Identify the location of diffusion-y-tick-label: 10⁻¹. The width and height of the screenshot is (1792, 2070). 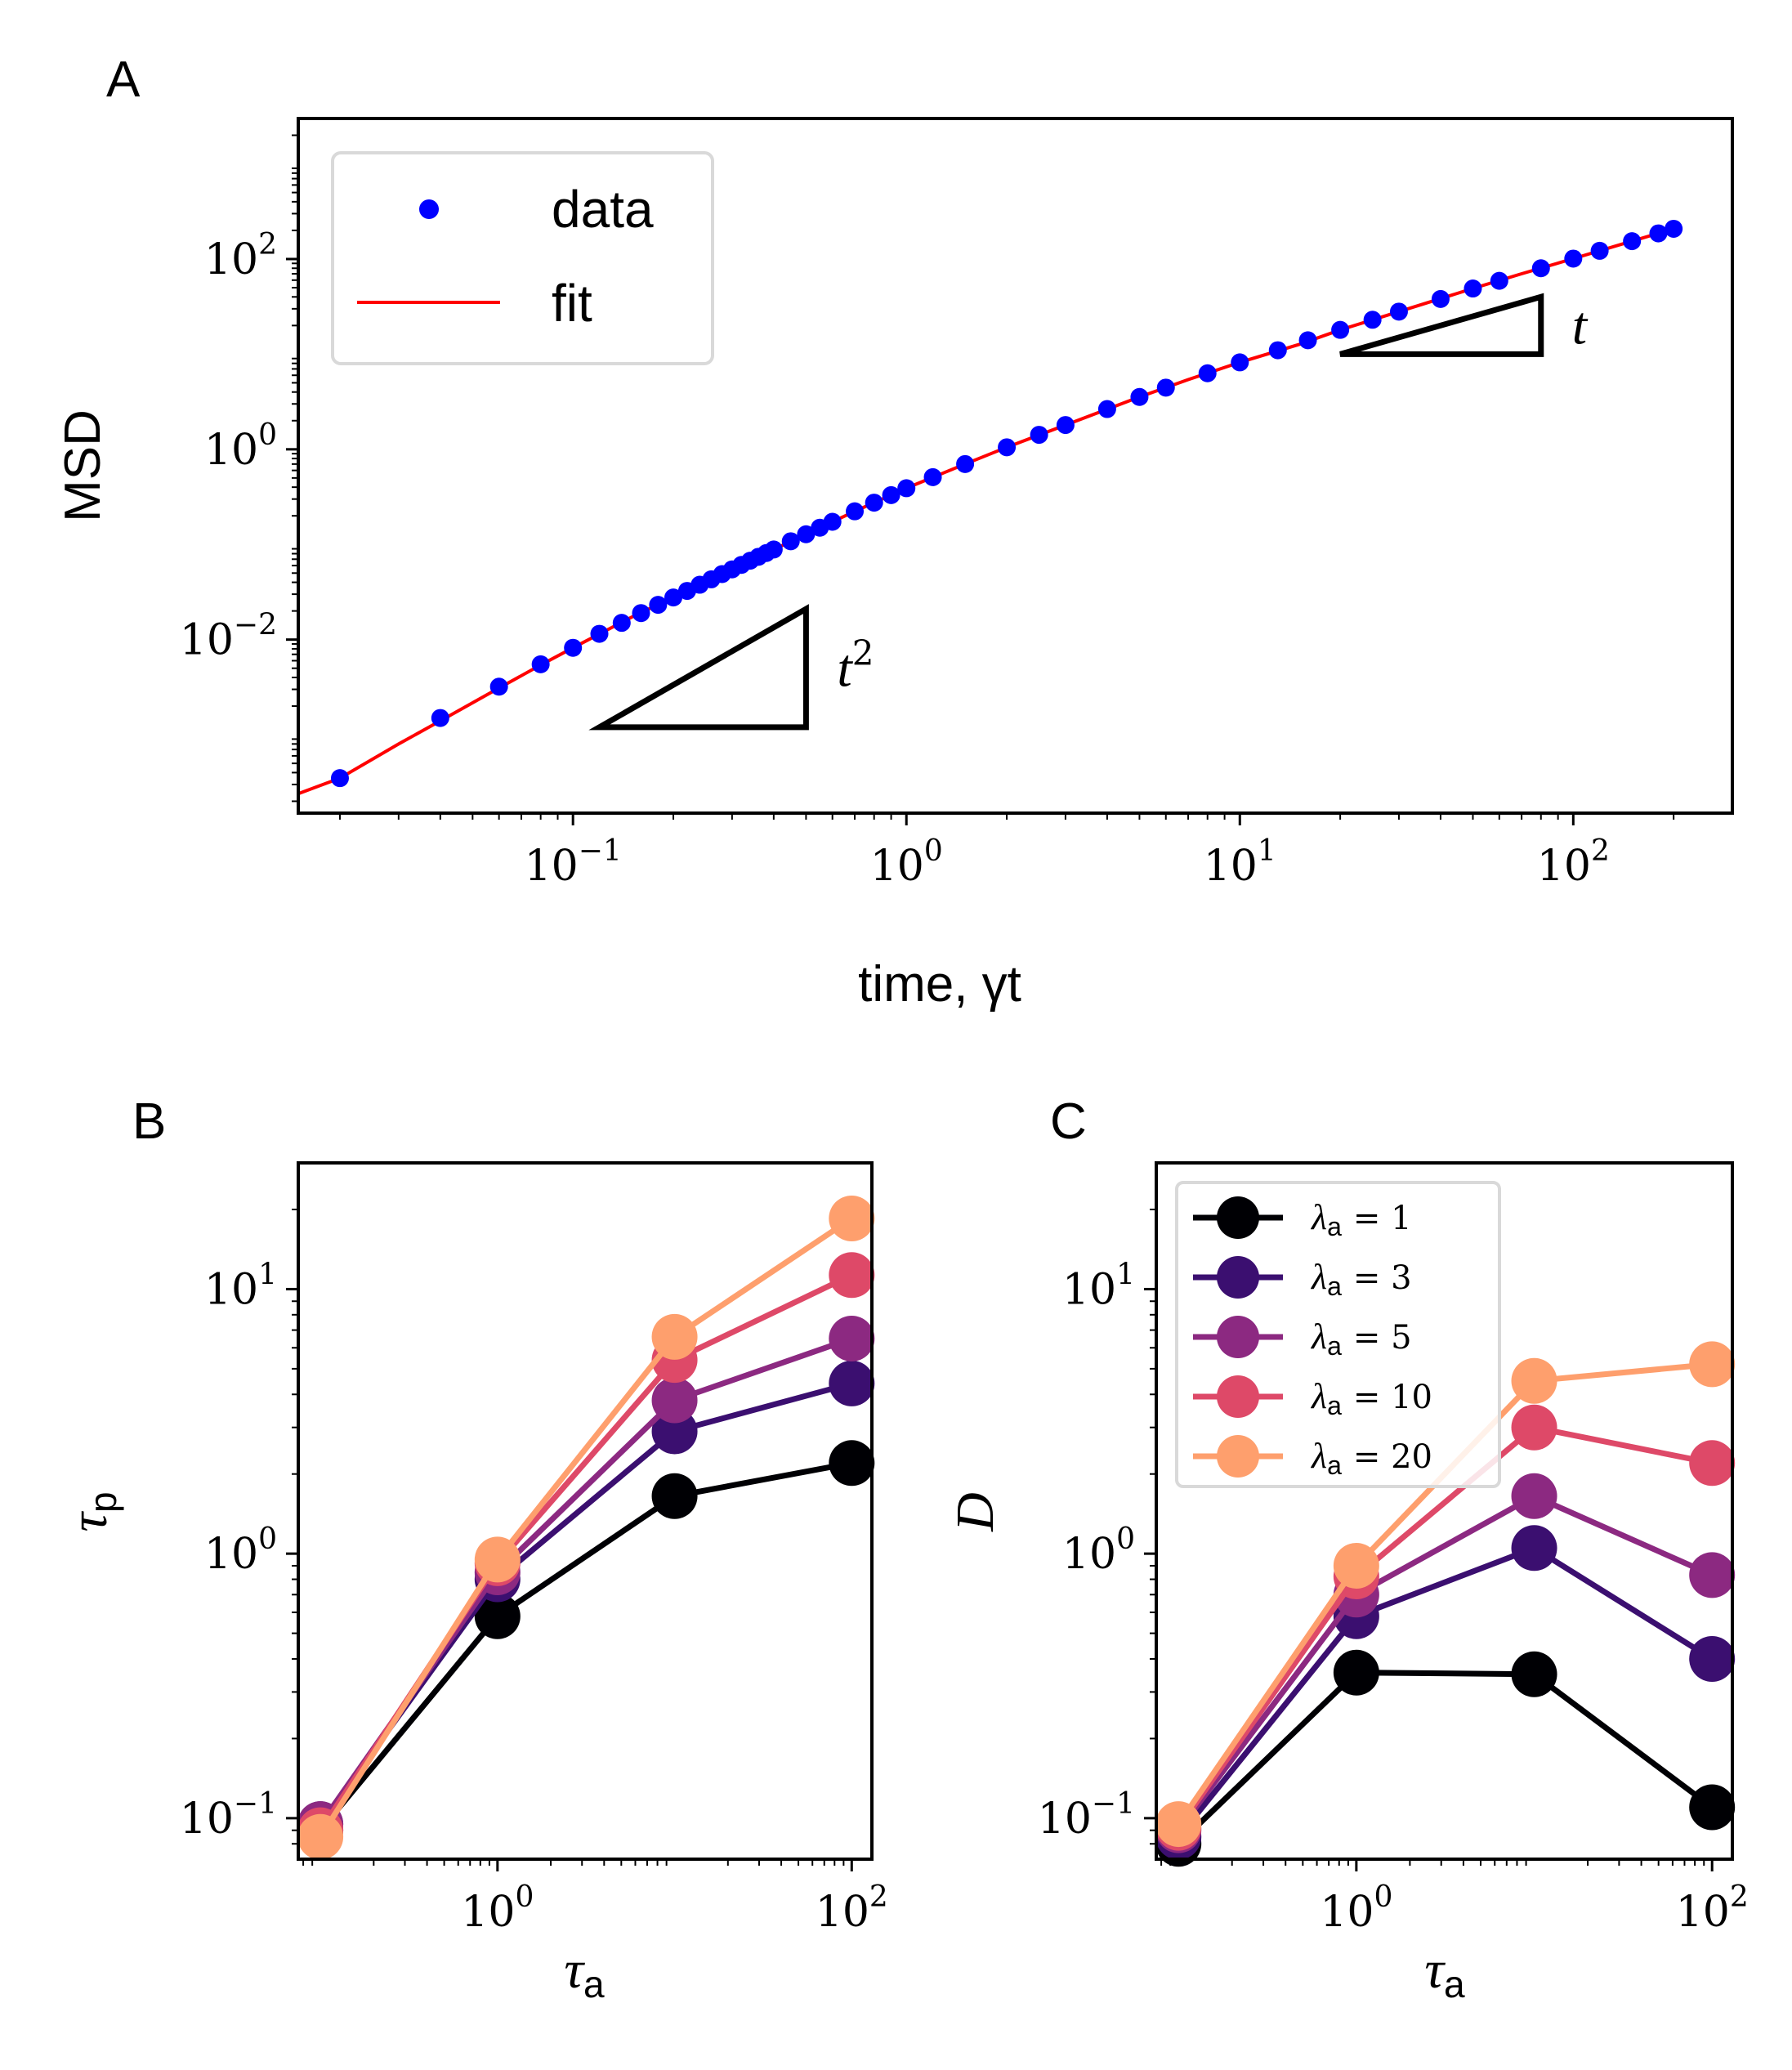
(1086, 1815).